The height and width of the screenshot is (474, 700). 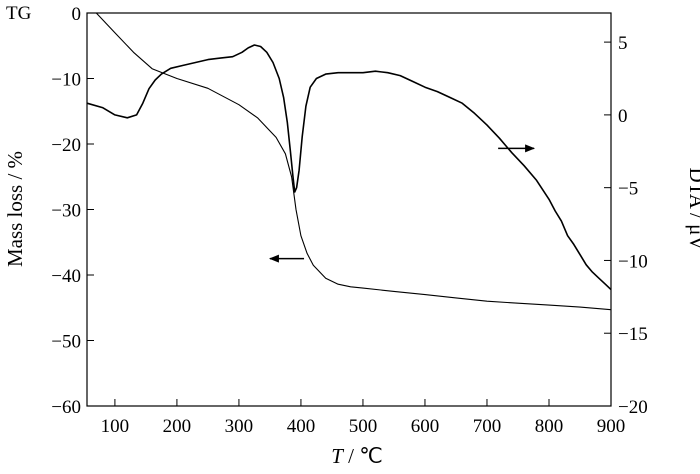 What do you see at coordinates (692, 208) in the screenshot?
I see `y-right-axis-title: DTA / μV` at bounding box center [692, 208].